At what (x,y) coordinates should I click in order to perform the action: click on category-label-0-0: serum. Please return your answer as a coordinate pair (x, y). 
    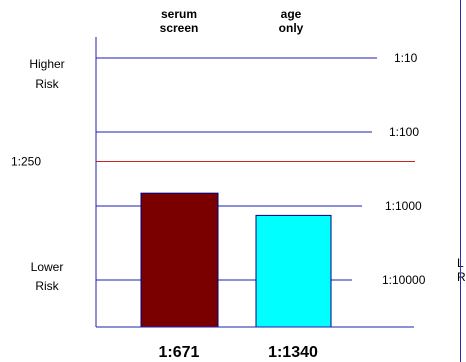
    Looking at the image, I should click on (179, 14).